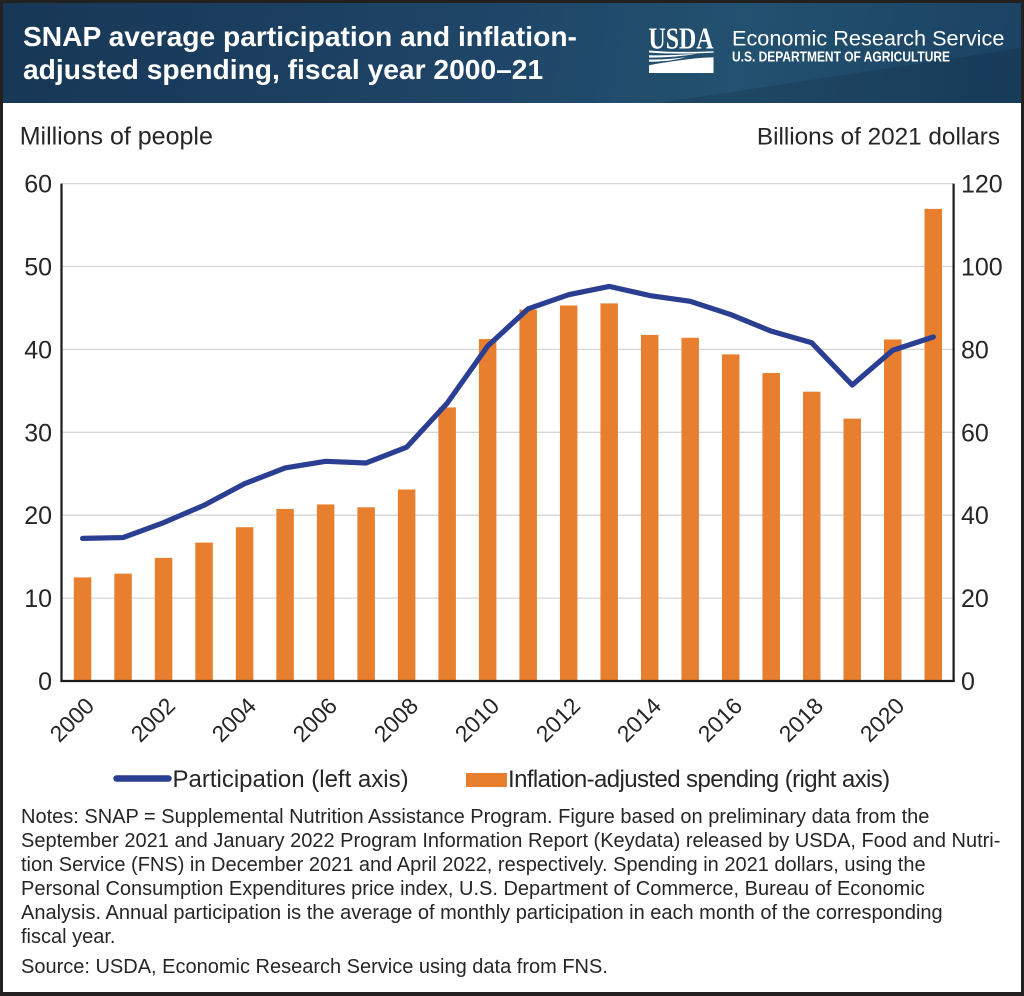 Image resolution: width=1024 pixels, height=996 pixels. What do you see at coordinates (878, 137) in the screenshot?
I see `svg-text: Billions of 2021 dollars` at bounding box center [878, 137].